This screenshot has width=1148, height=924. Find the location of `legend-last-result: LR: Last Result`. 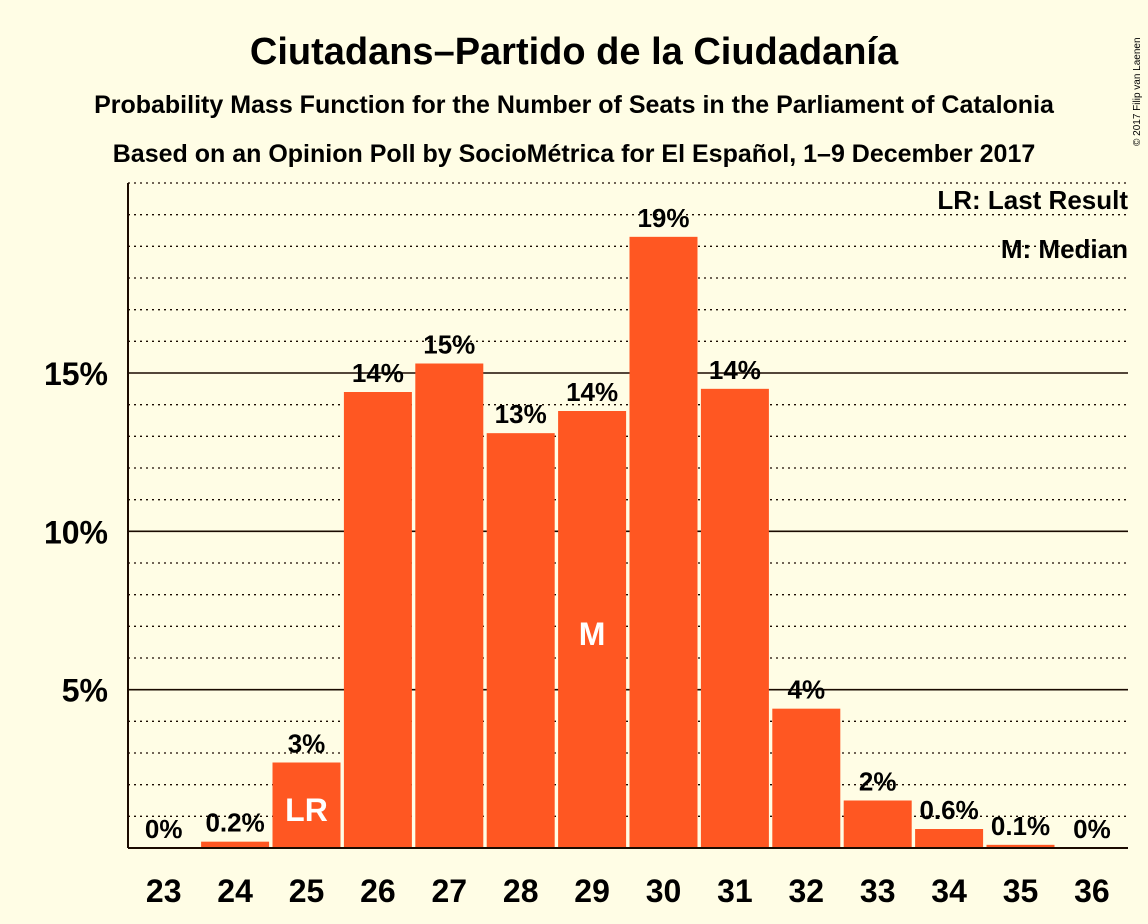

legend-last-result: LR: Last Result is located at coordinates (1032, 200).